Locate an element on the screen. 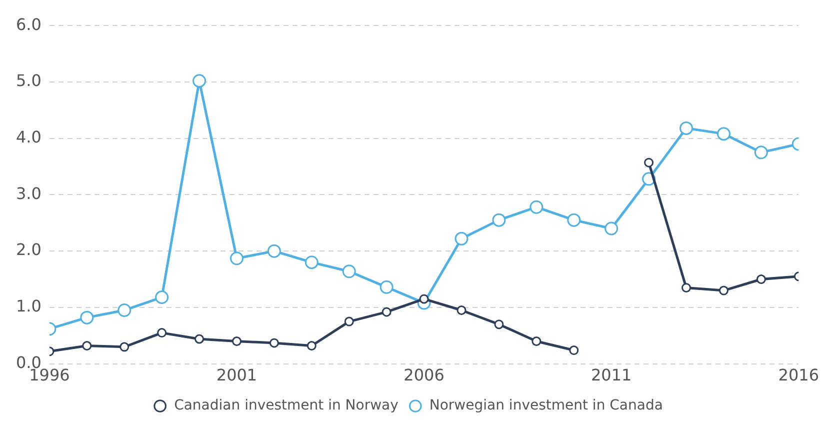 The height and width of the screenshot is (431, 830). y-tick-label: 2.0 is located at coordinates (29, 250).